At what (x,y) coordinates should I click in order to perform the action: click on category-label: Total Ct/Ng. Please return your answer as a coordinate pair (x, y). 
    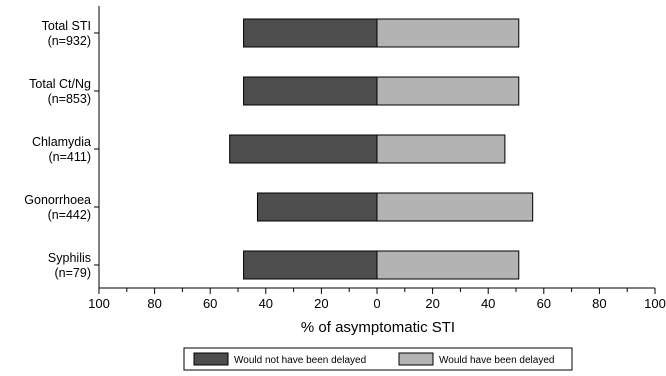
    Looking at the image, I should click on (60, 84).